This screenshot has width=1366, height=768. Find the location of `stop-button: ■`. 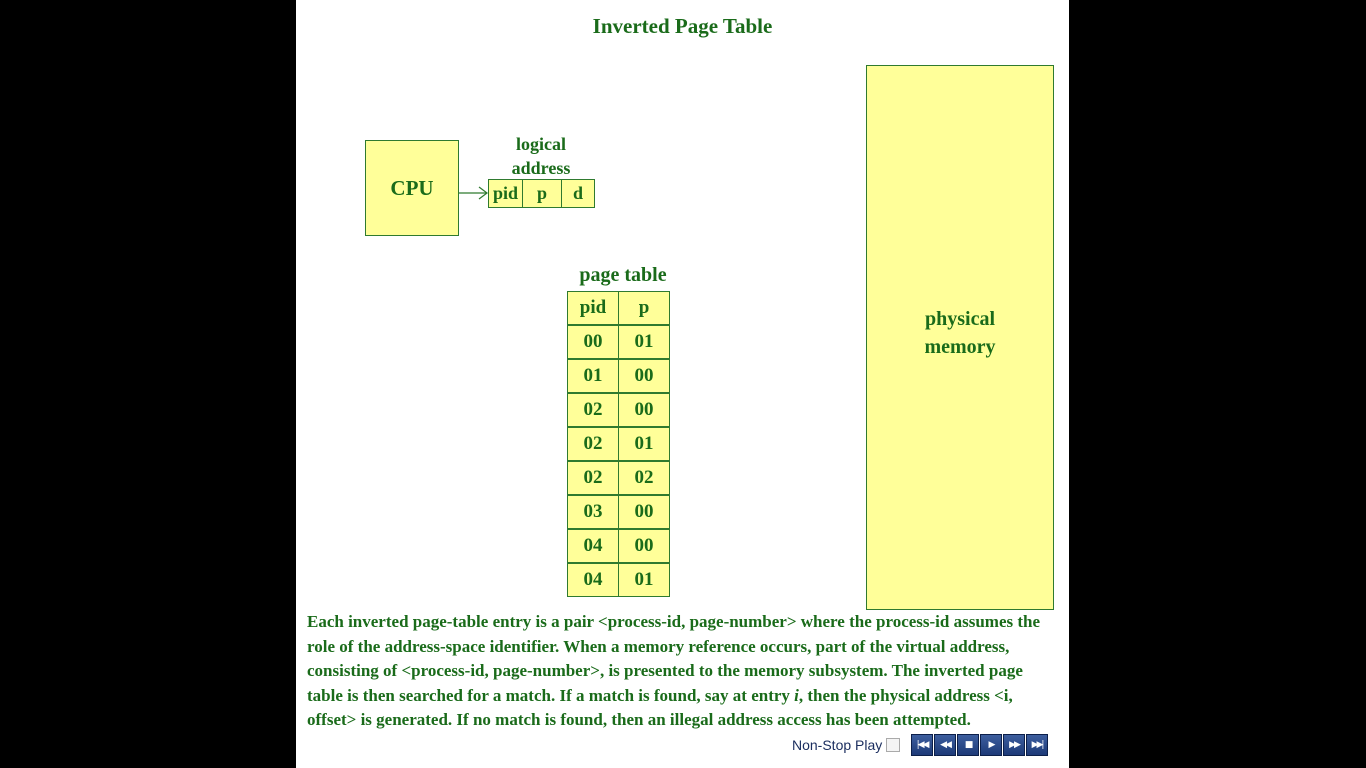

stop-button: ■ is located at coordinates (968, 745).